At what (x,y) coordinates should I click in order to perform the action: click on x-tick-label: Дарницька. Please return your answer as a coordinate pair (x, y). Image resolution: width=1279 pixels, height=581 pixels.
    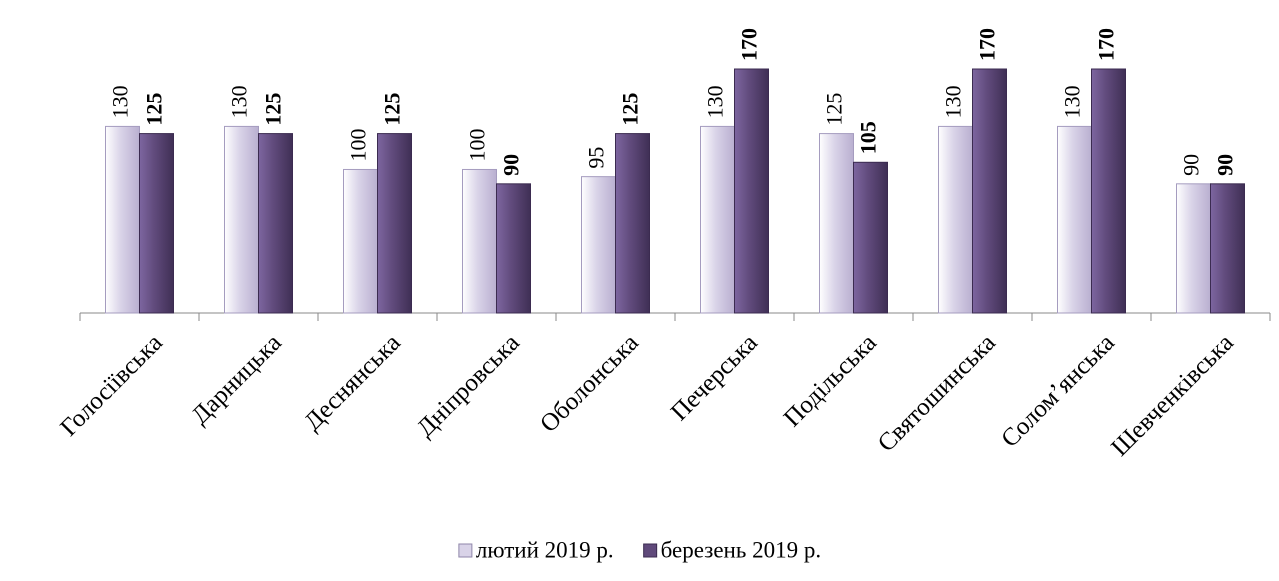
    Looking at the image, I should click on (236, 379).